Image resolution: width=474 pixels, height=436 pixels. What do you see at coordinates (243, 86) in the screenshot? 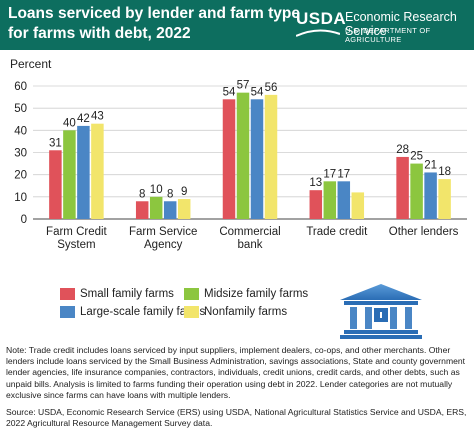
I see `data-label: 57` at bounding box center [243, 86].